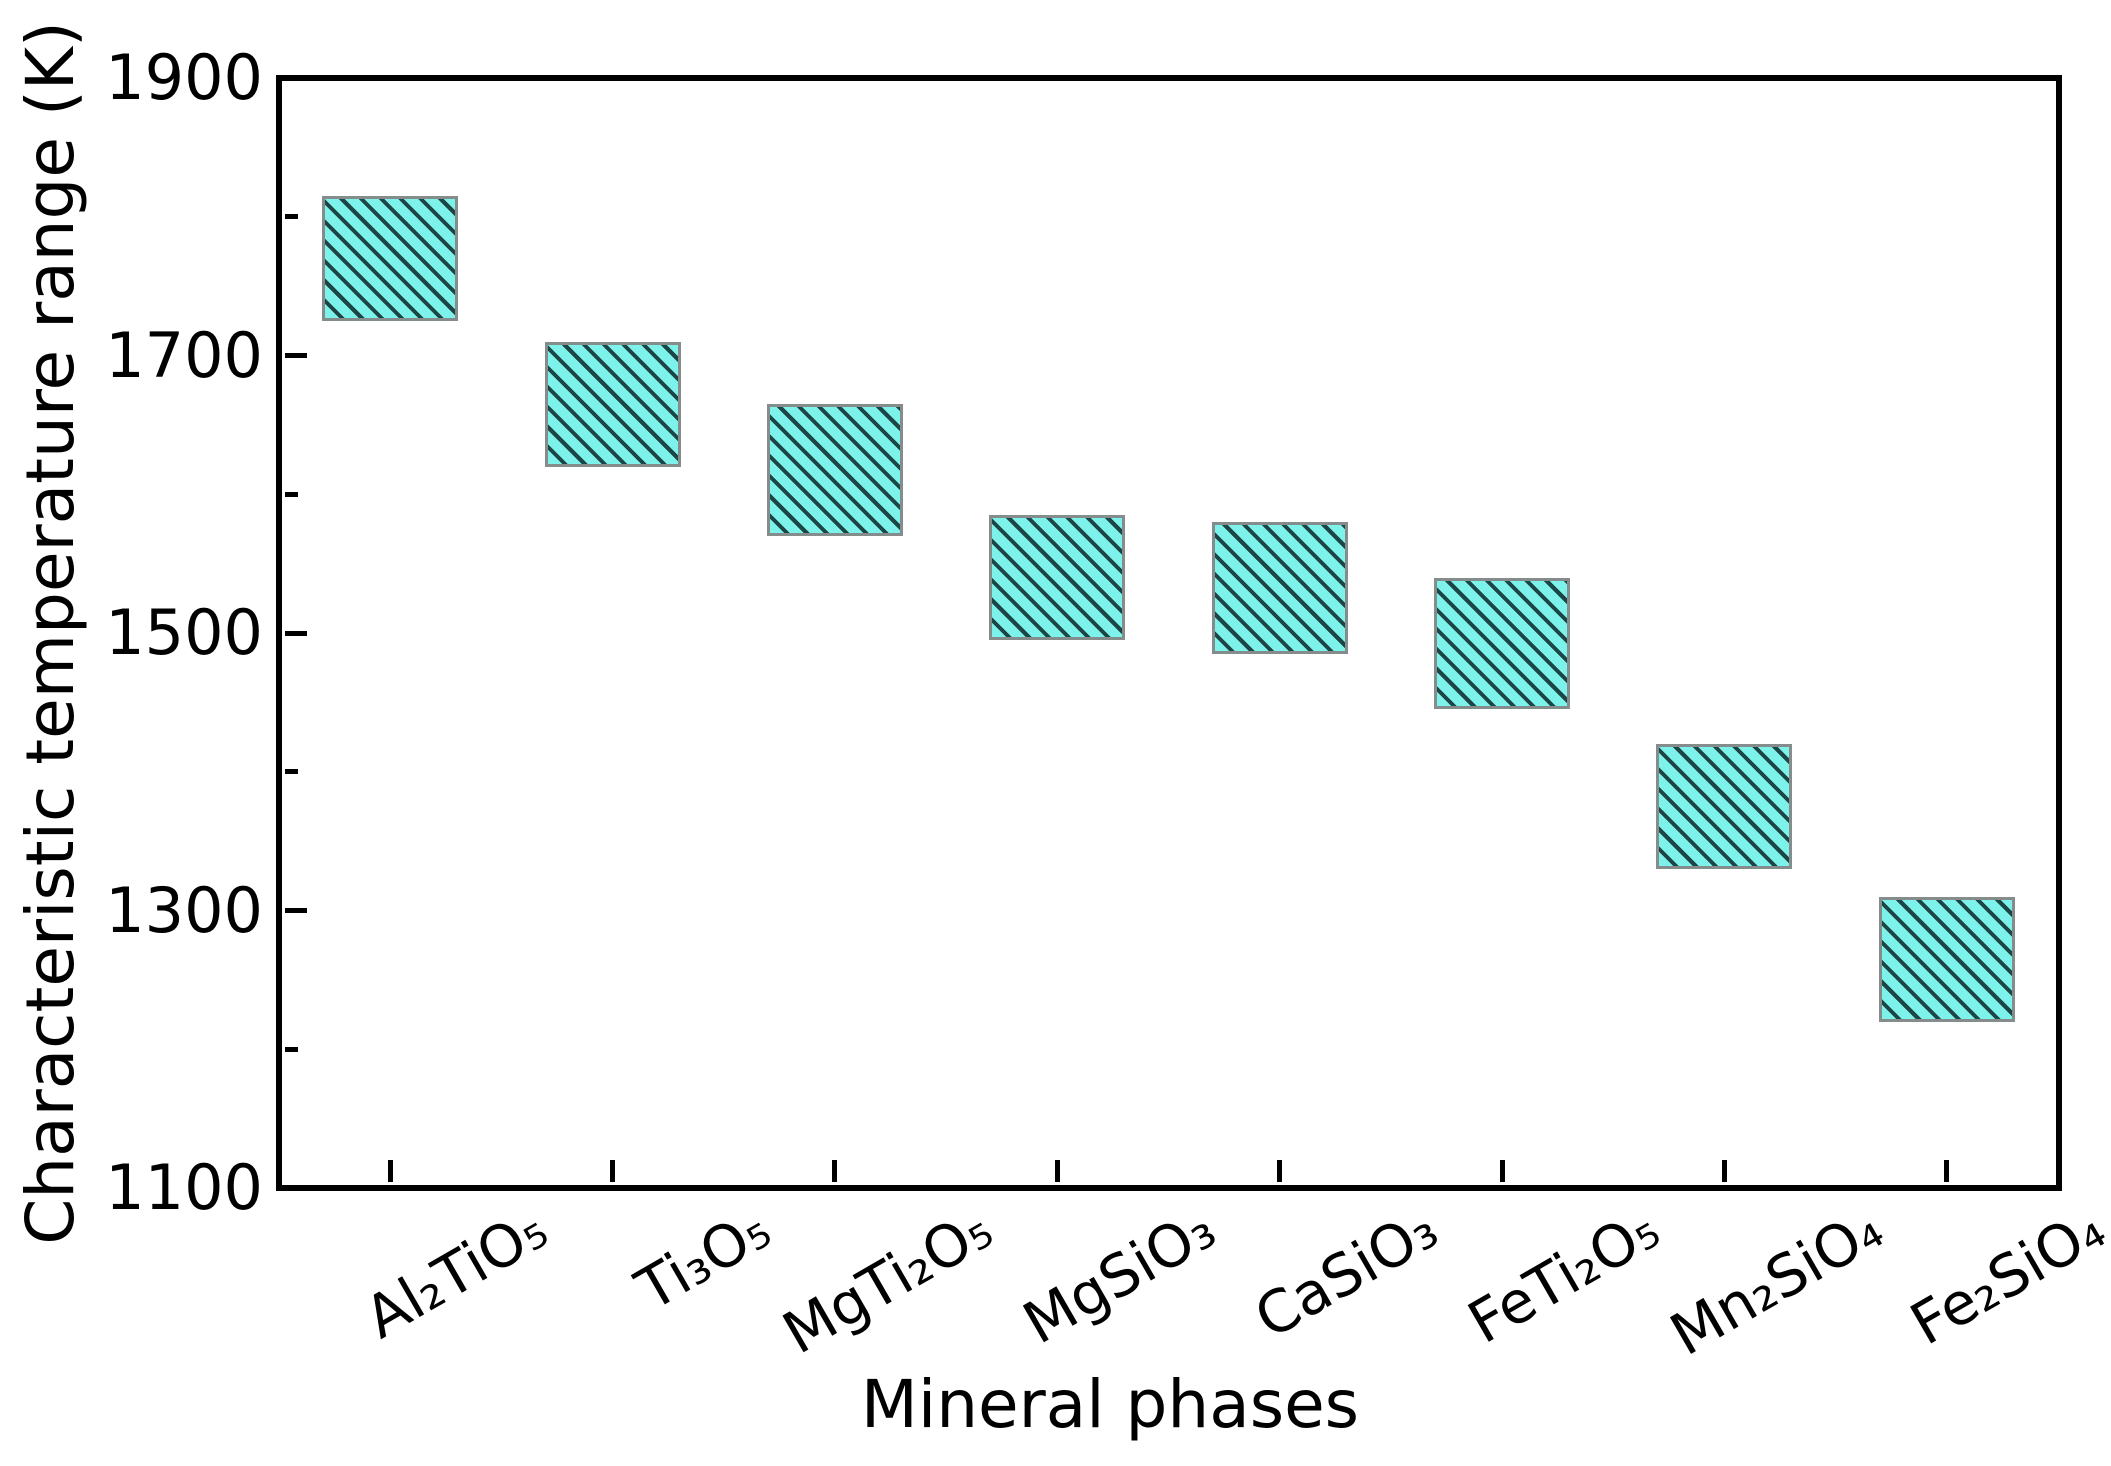 The image size is (2111, 1466). I want to click on x-tick-label: CaSiO₃, so click(1346, 1273).